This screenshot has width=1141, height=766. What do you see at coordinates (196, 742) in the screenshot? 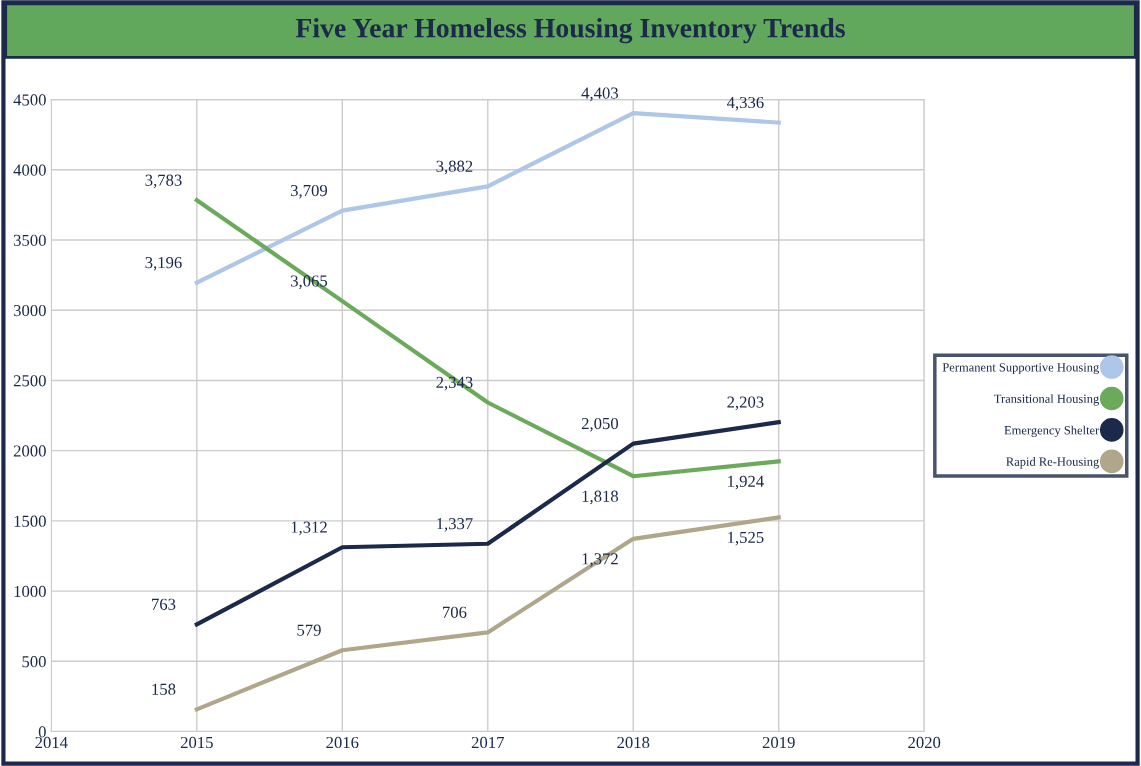
I see `x-tick-label: 2015` at bounding box center [196, 742].